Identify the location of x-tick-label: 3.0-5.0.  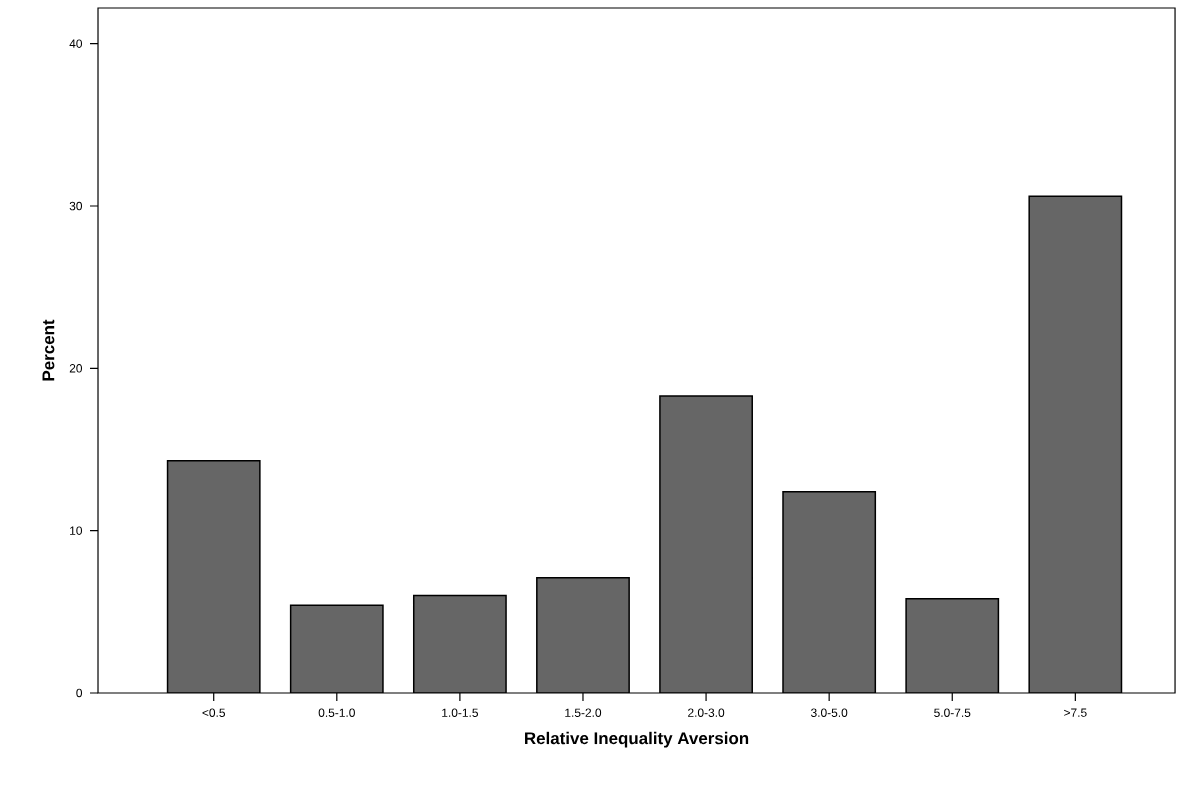
(829, 712).